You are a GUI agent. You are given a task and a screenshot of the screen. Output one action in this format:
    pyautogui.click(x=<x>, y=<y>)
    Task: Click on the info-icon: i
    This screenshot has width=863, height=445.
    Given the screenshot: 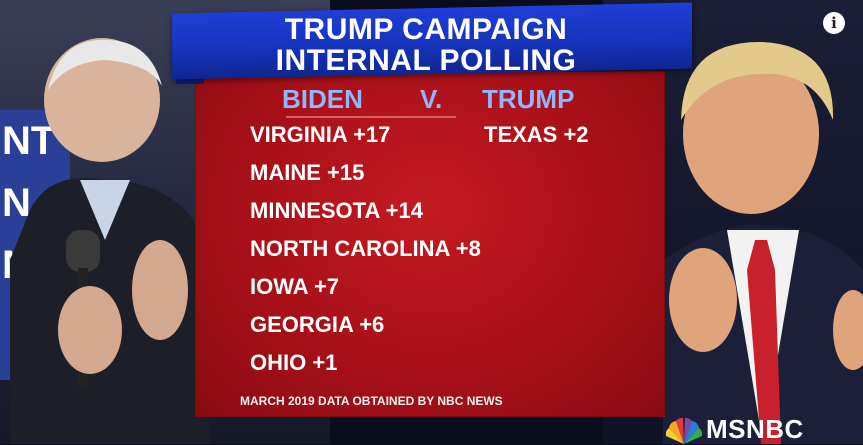 What is the action you would take?
    pyautogui.click(x=834, y=23)
    